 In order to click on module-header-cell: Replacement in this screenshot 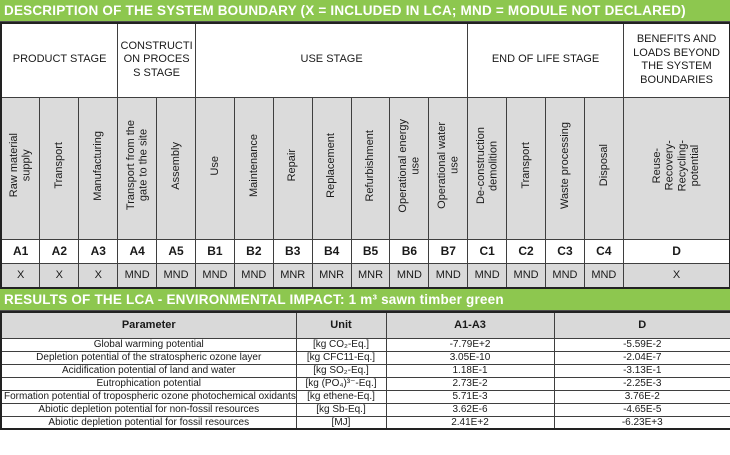, I will do `click(331, 168)`.